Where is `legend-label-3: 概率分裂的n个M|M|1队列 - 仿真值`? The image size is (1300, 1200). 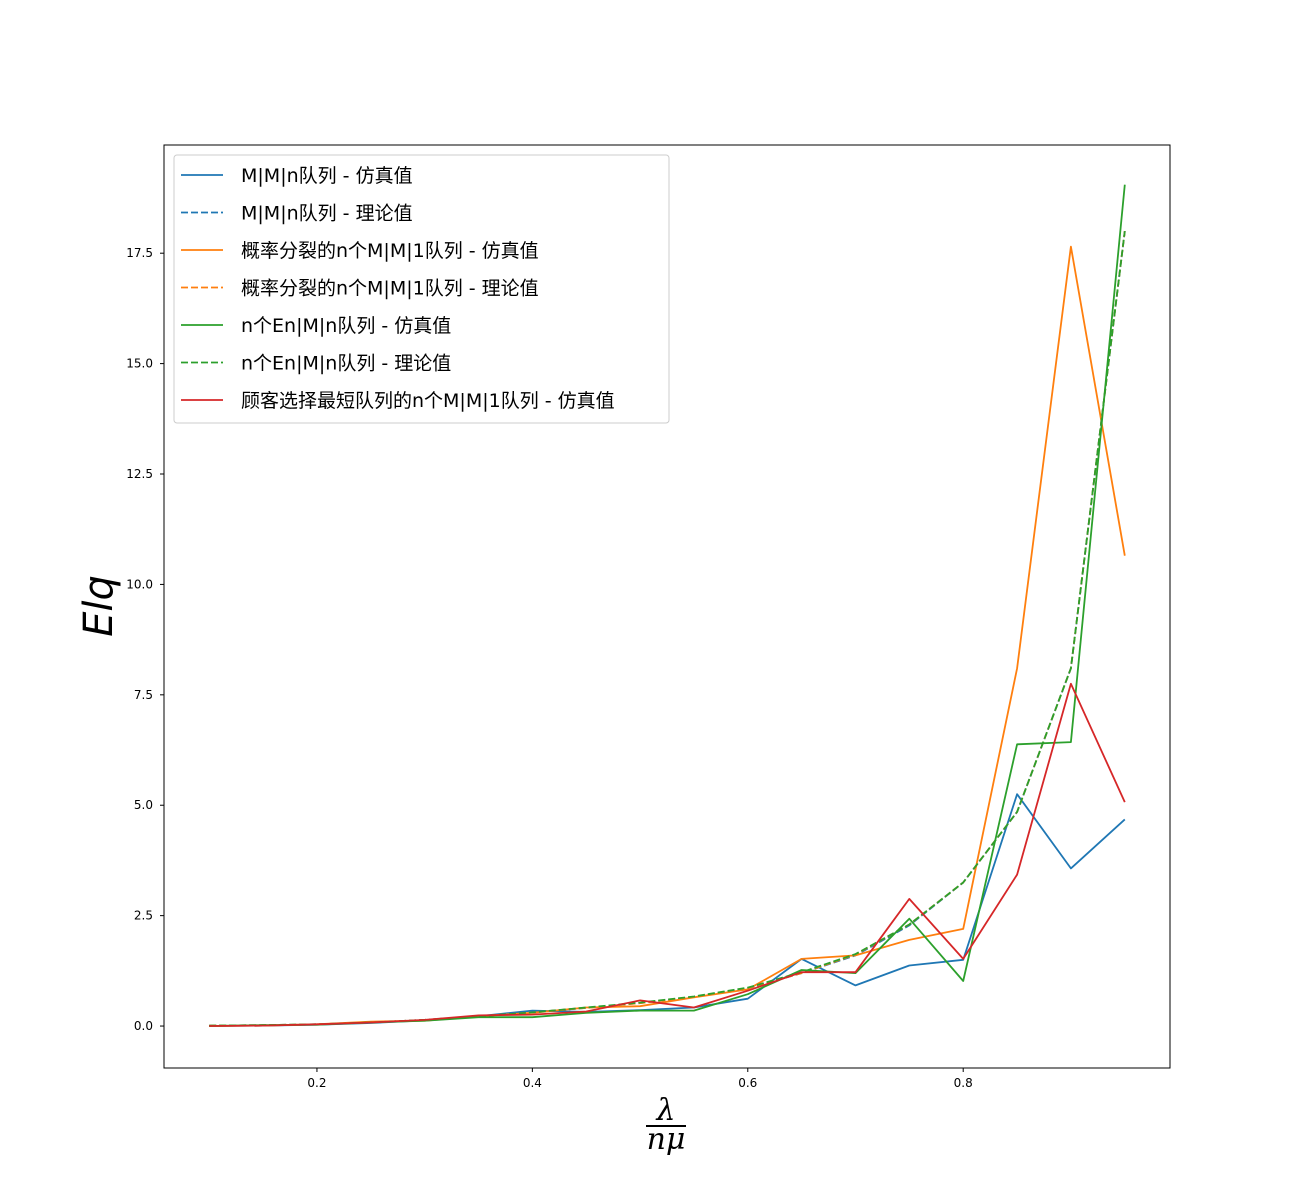
legend-label-3: 概率分裂的n个M|M|1队列 - 仿真值 is located at coordinates (390, 251).